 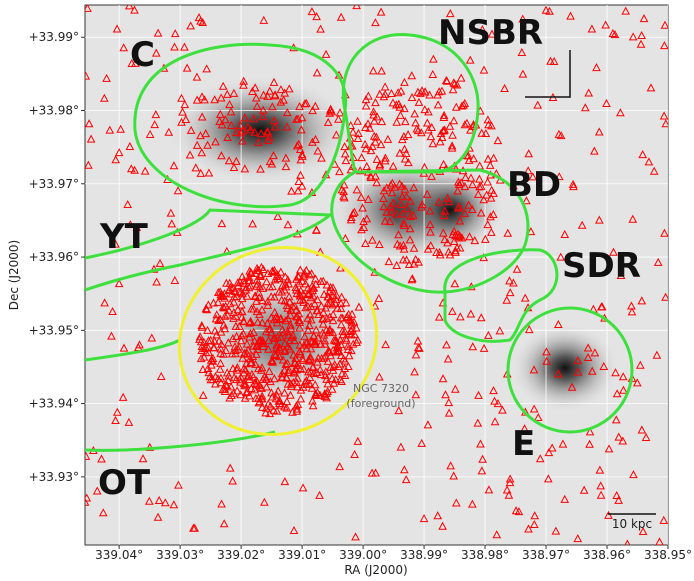 What do you see at coordinates (668, 555) in the screenshot?
I see `x-tick-label: 338.95°` at bounding box center [668, 555].